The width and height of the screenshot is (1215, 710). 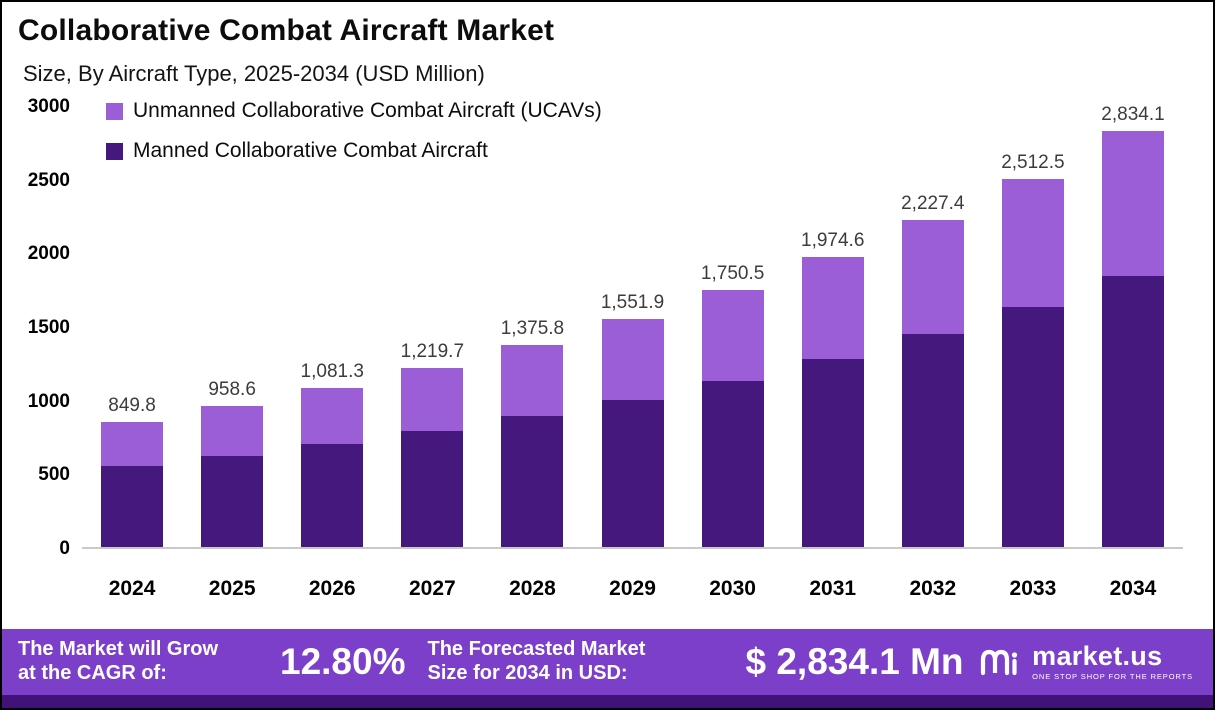 What do you see at coordinates (286, 30) in the screenshot?
I see `page-title: Collaborative Combat Aircraft Market` at bounding box center [286, 30].